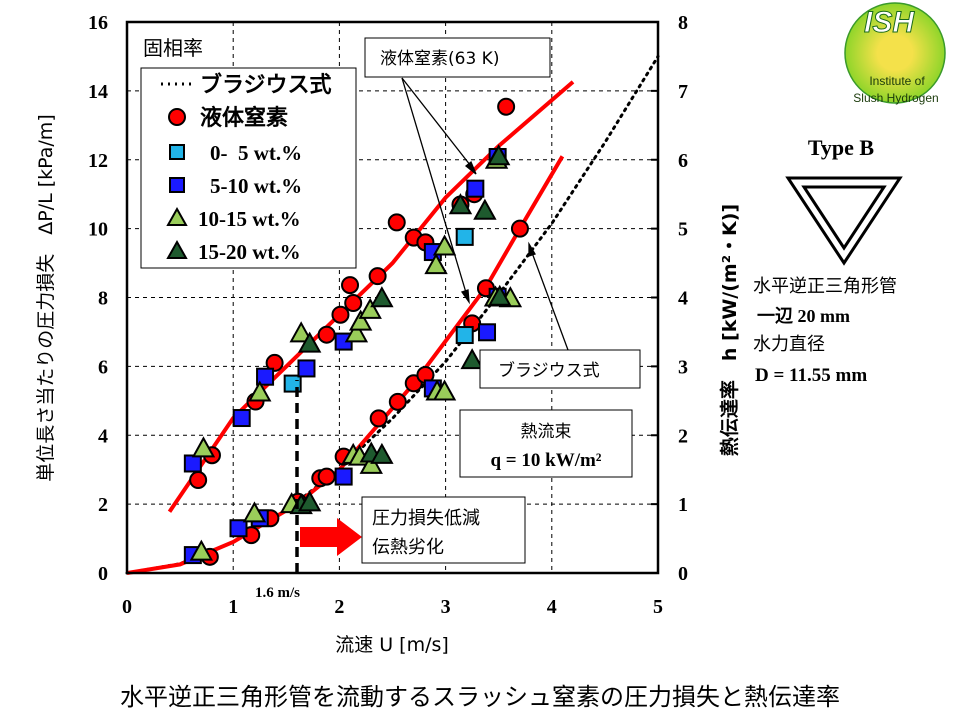  I want to click on x-axis-label: 流速 U [m/s], so click(392, 645).